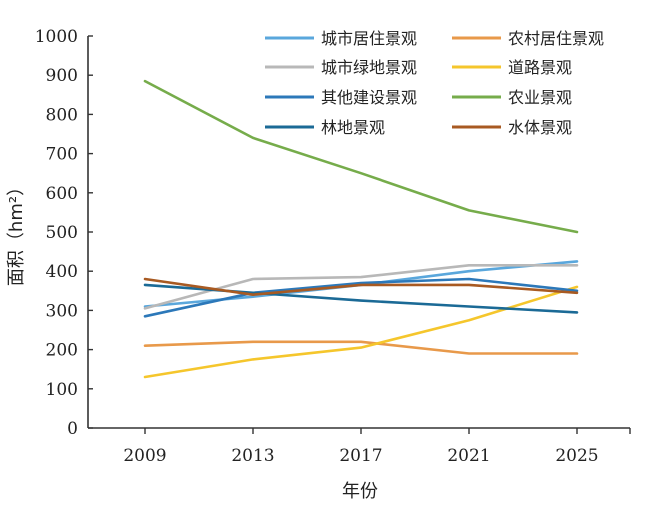 The image size is (650, 515). Describe the element at coordinates (62, 351) in the screenshot. I see `y-tick-label: 200` at that location.